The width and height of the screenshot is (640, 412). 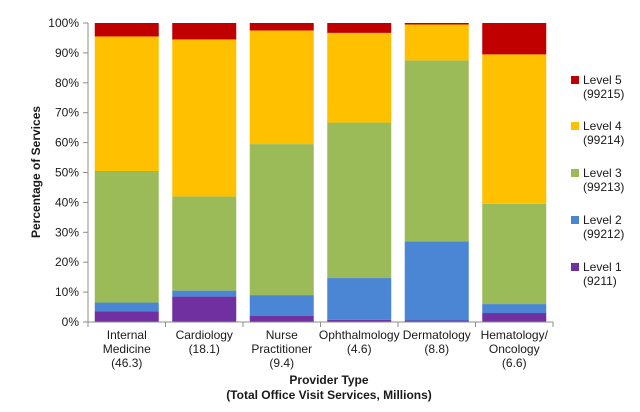 What do you see at coordinates (67, 53) in the screenshot?
I see `y-tick-label: 90%` at bounding box center [67, 53].